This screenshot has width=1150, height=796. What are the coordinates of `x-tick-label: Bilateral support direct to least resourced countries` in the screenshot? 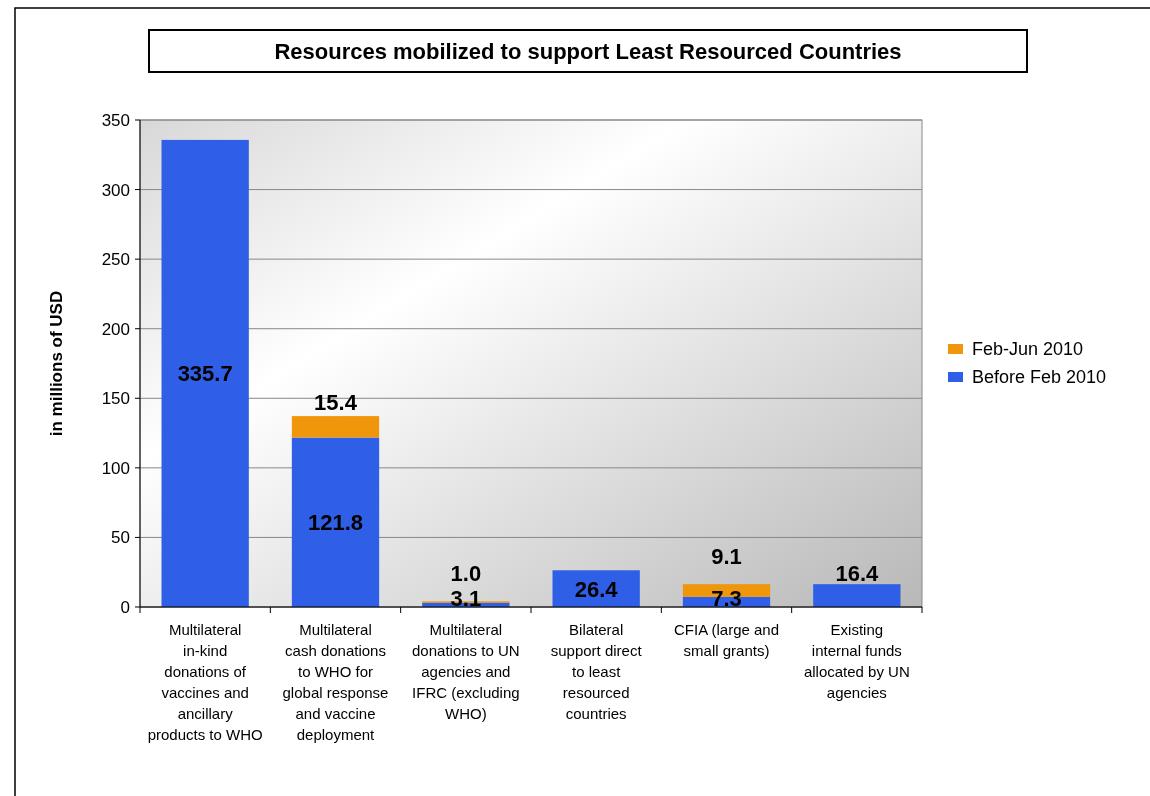 It's located at (596, 671).